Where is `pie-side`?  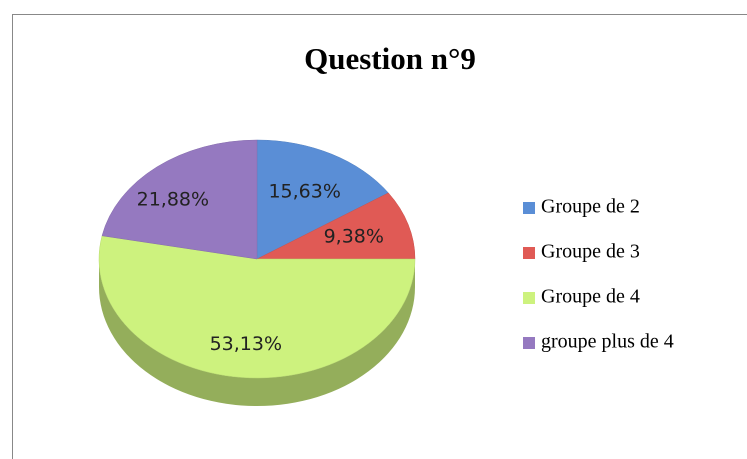 pie-side is located at coordinates (256, 333).